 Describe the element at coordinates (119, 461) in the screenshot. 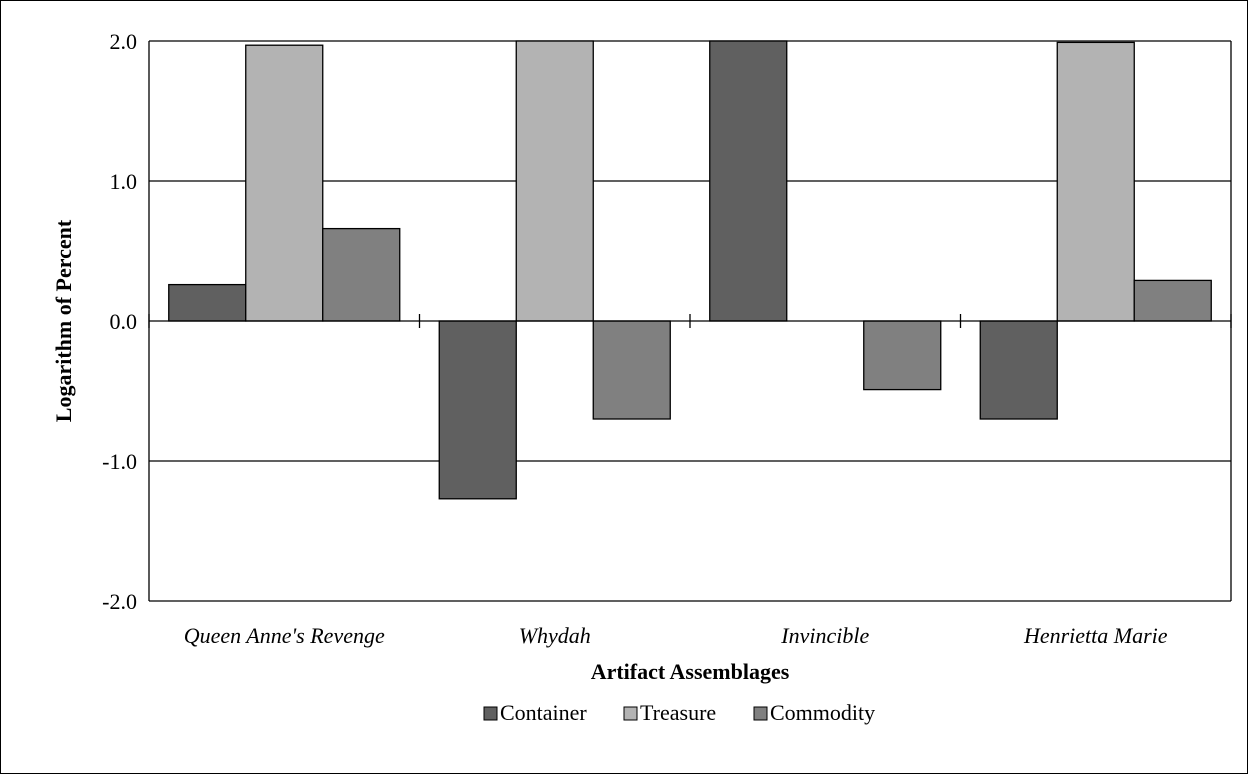

I see `y-tick-label: -1.0` at that location.